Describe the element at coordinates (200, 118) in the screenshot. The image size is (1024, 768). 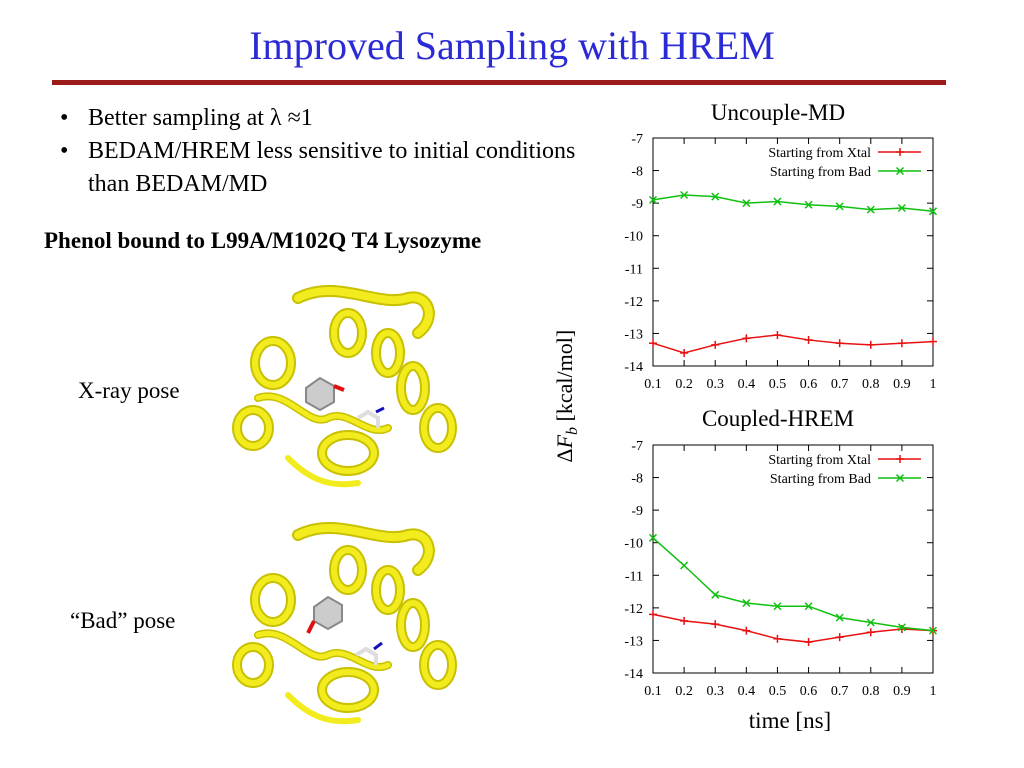
I see `bullet-text: Better sampling at λ ≈1` at that location.